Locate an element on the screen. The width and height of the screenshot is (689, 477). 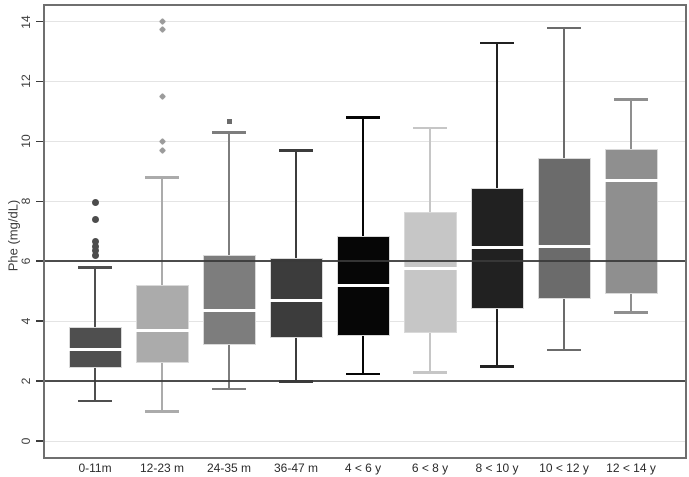
y-tick-label: 8 is located at coordinates (26, 201).